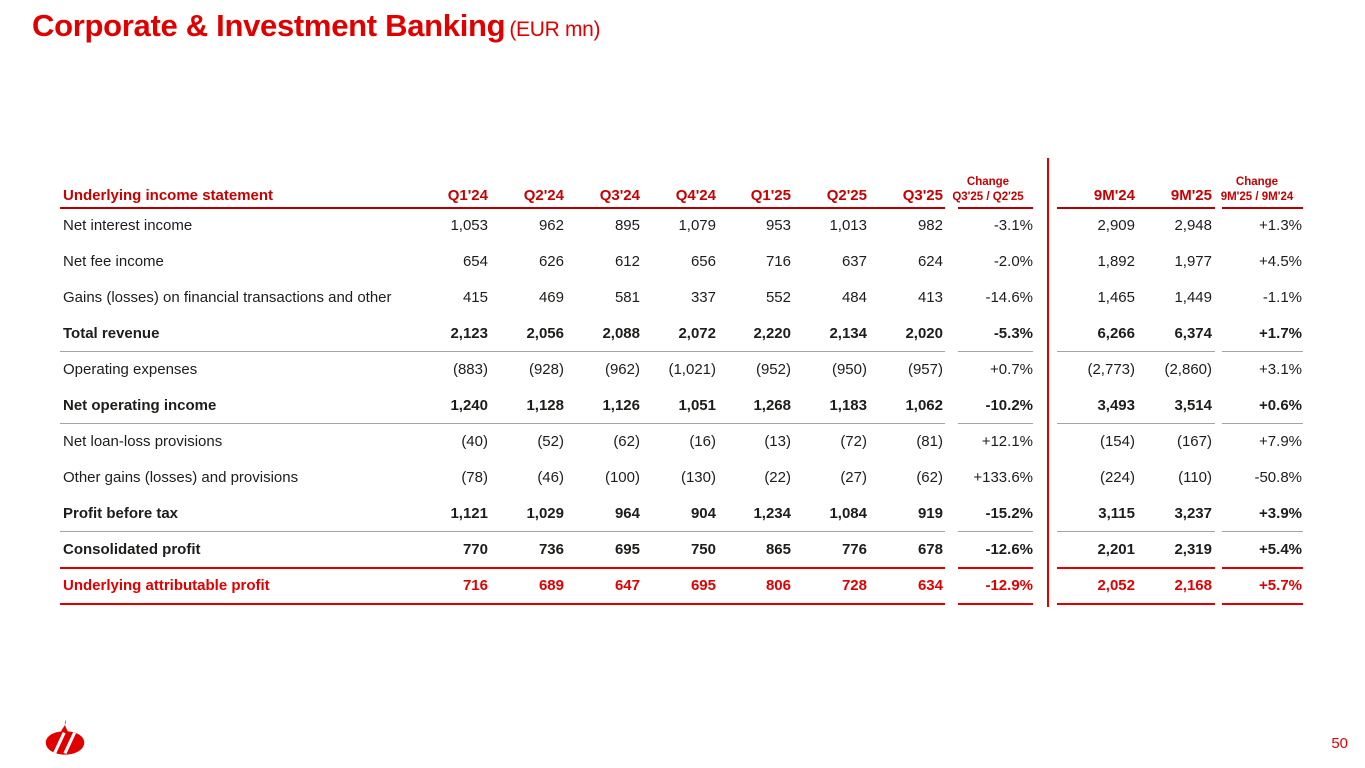 This screenshot has height=768, width=1365. Describe the element at coordinates (778, 297) in the screenshot. I see `cell-q1-25: 552` at that location.